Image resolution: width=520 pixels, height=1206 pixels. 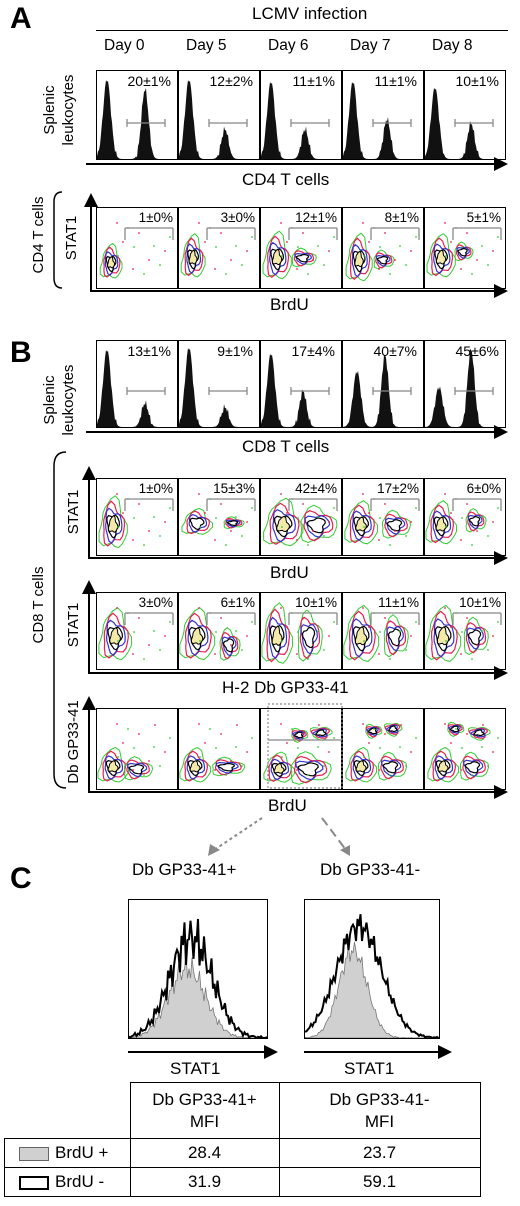 What do you see at coordinates (383, 248) in the screenshot?
I see `contour-plot: 8±1%` at bounding box center [383, 248].